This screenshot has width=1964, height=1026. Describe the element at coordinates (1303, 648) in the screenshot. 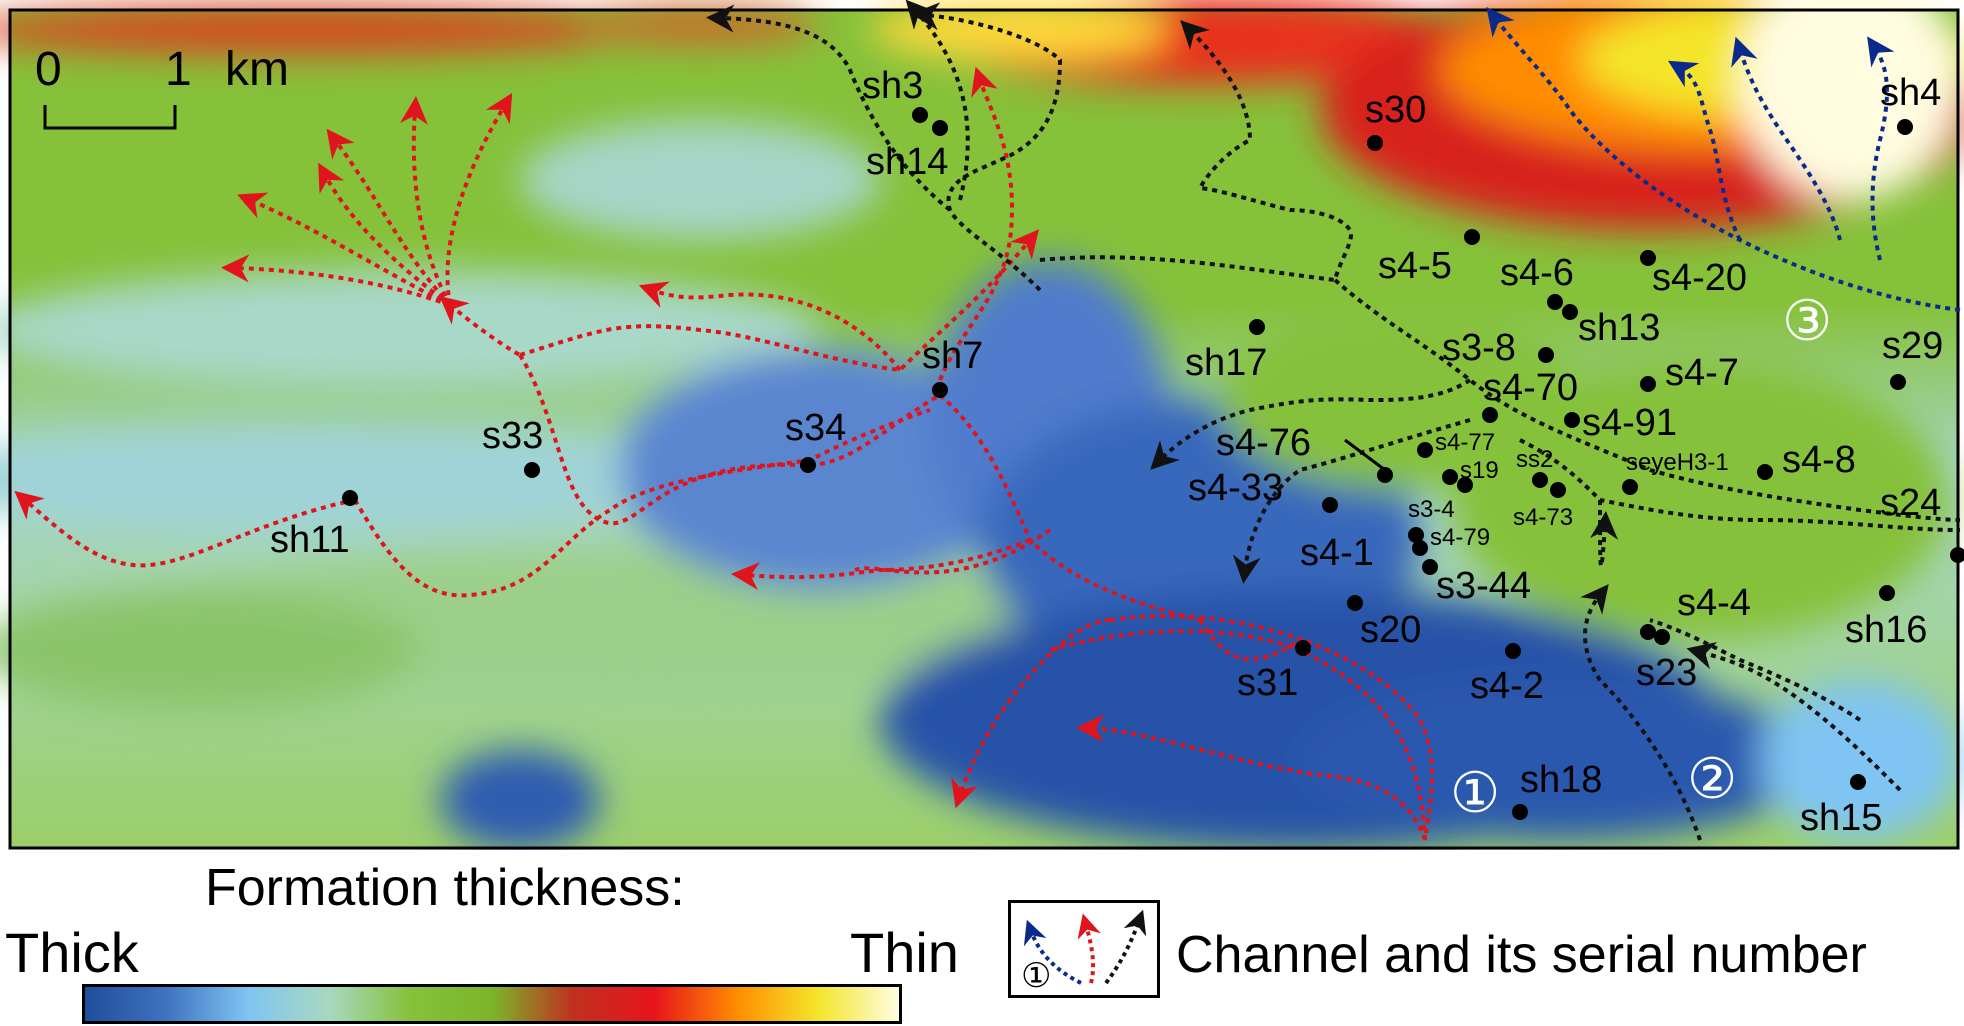

I see `well-s31-dot` at that location.